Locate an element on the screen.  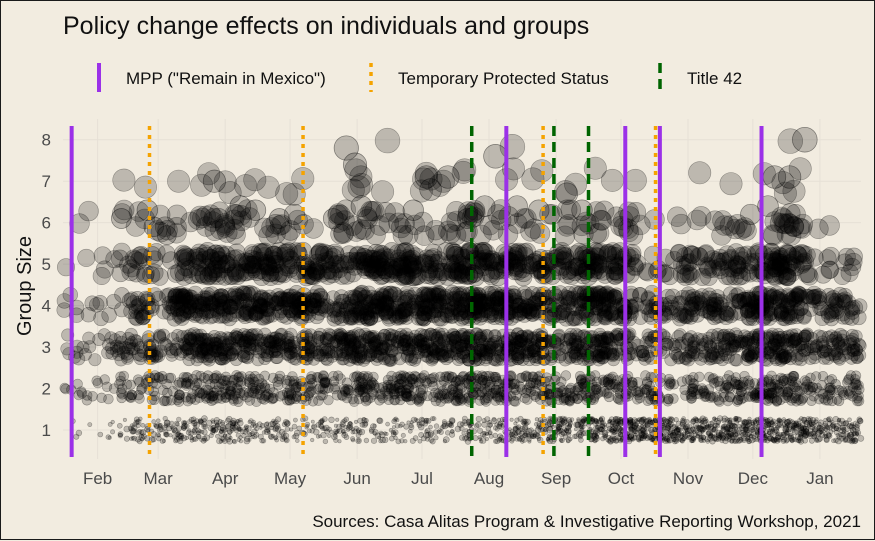
legend-label-2: Title 42 is located at coordinates (714, 78).